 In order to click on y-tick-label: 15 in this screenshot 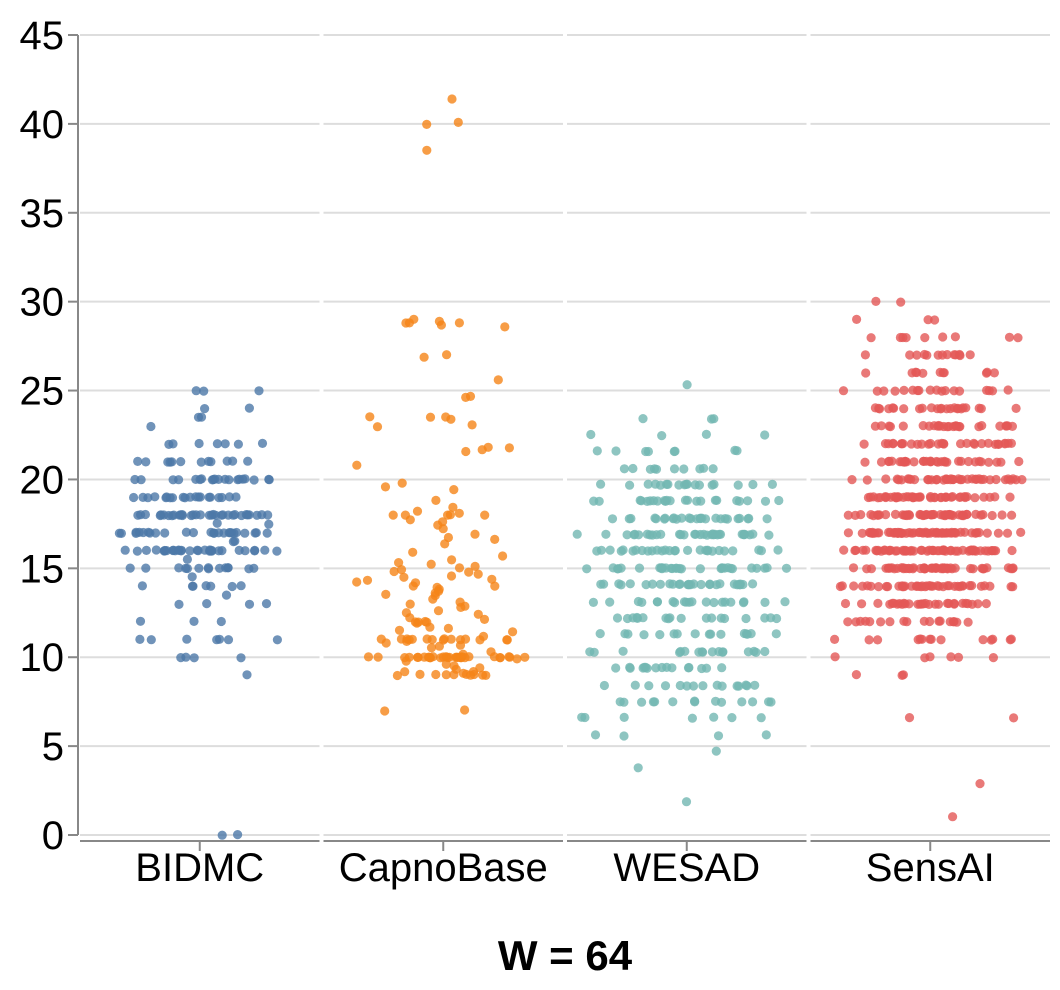, I will do `click(42, 569)`.